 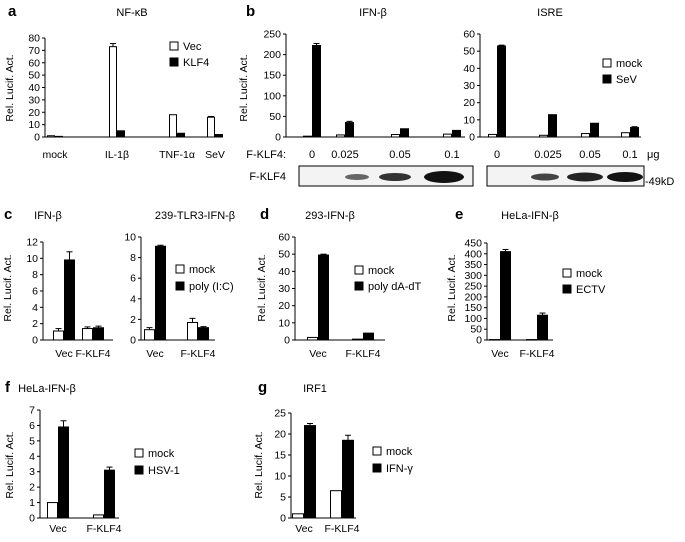 I want to click on y-tick-label: 25, so click(x=280, y=414).